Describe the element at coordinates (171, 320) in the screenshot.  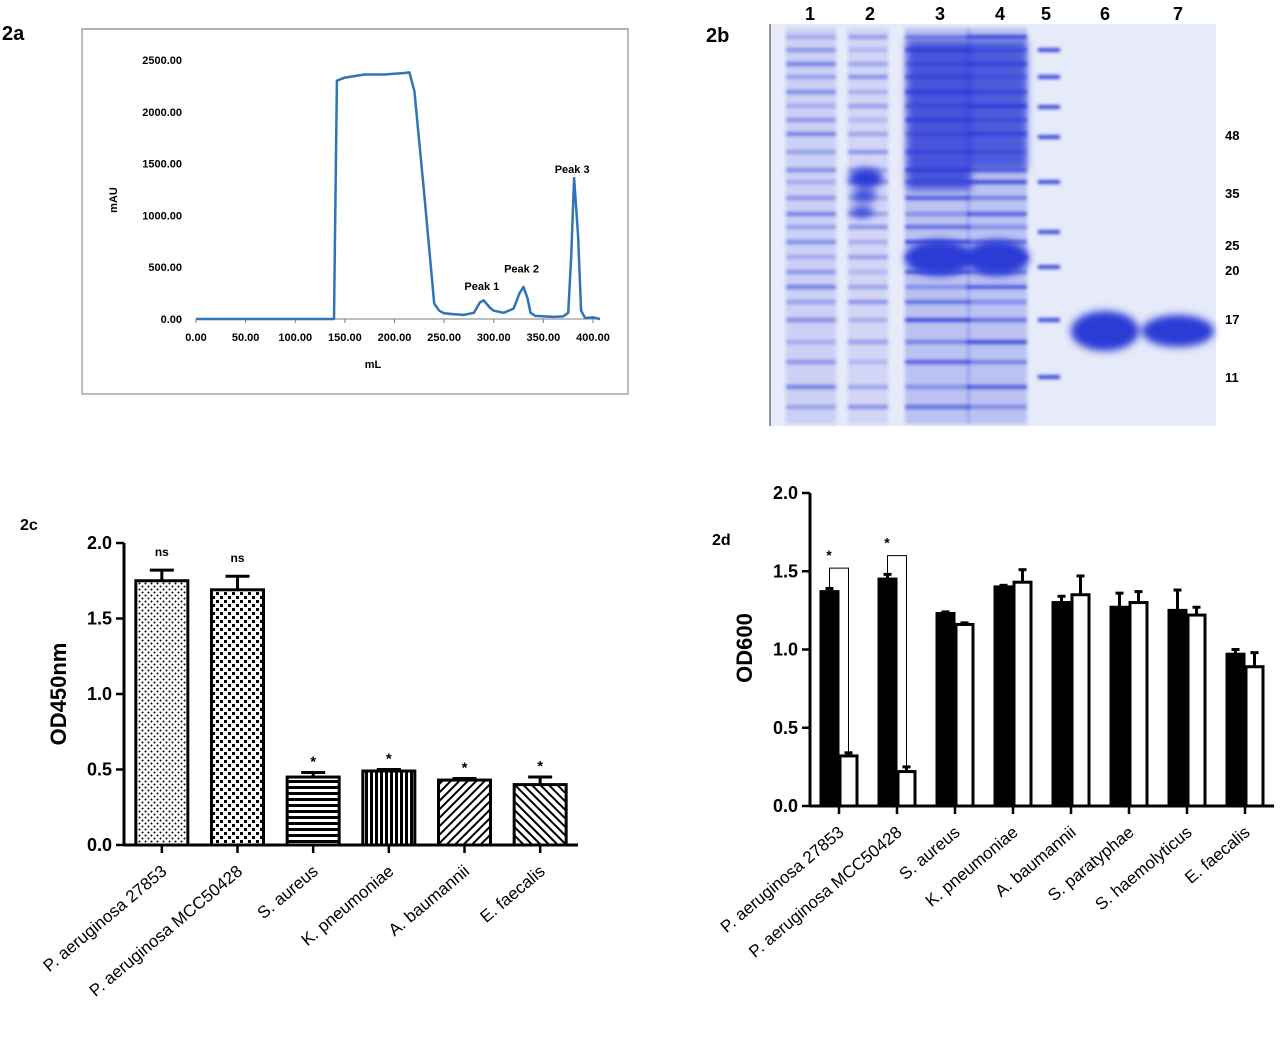
I see `chart-2a-ytick-label: 0.00` at that location.